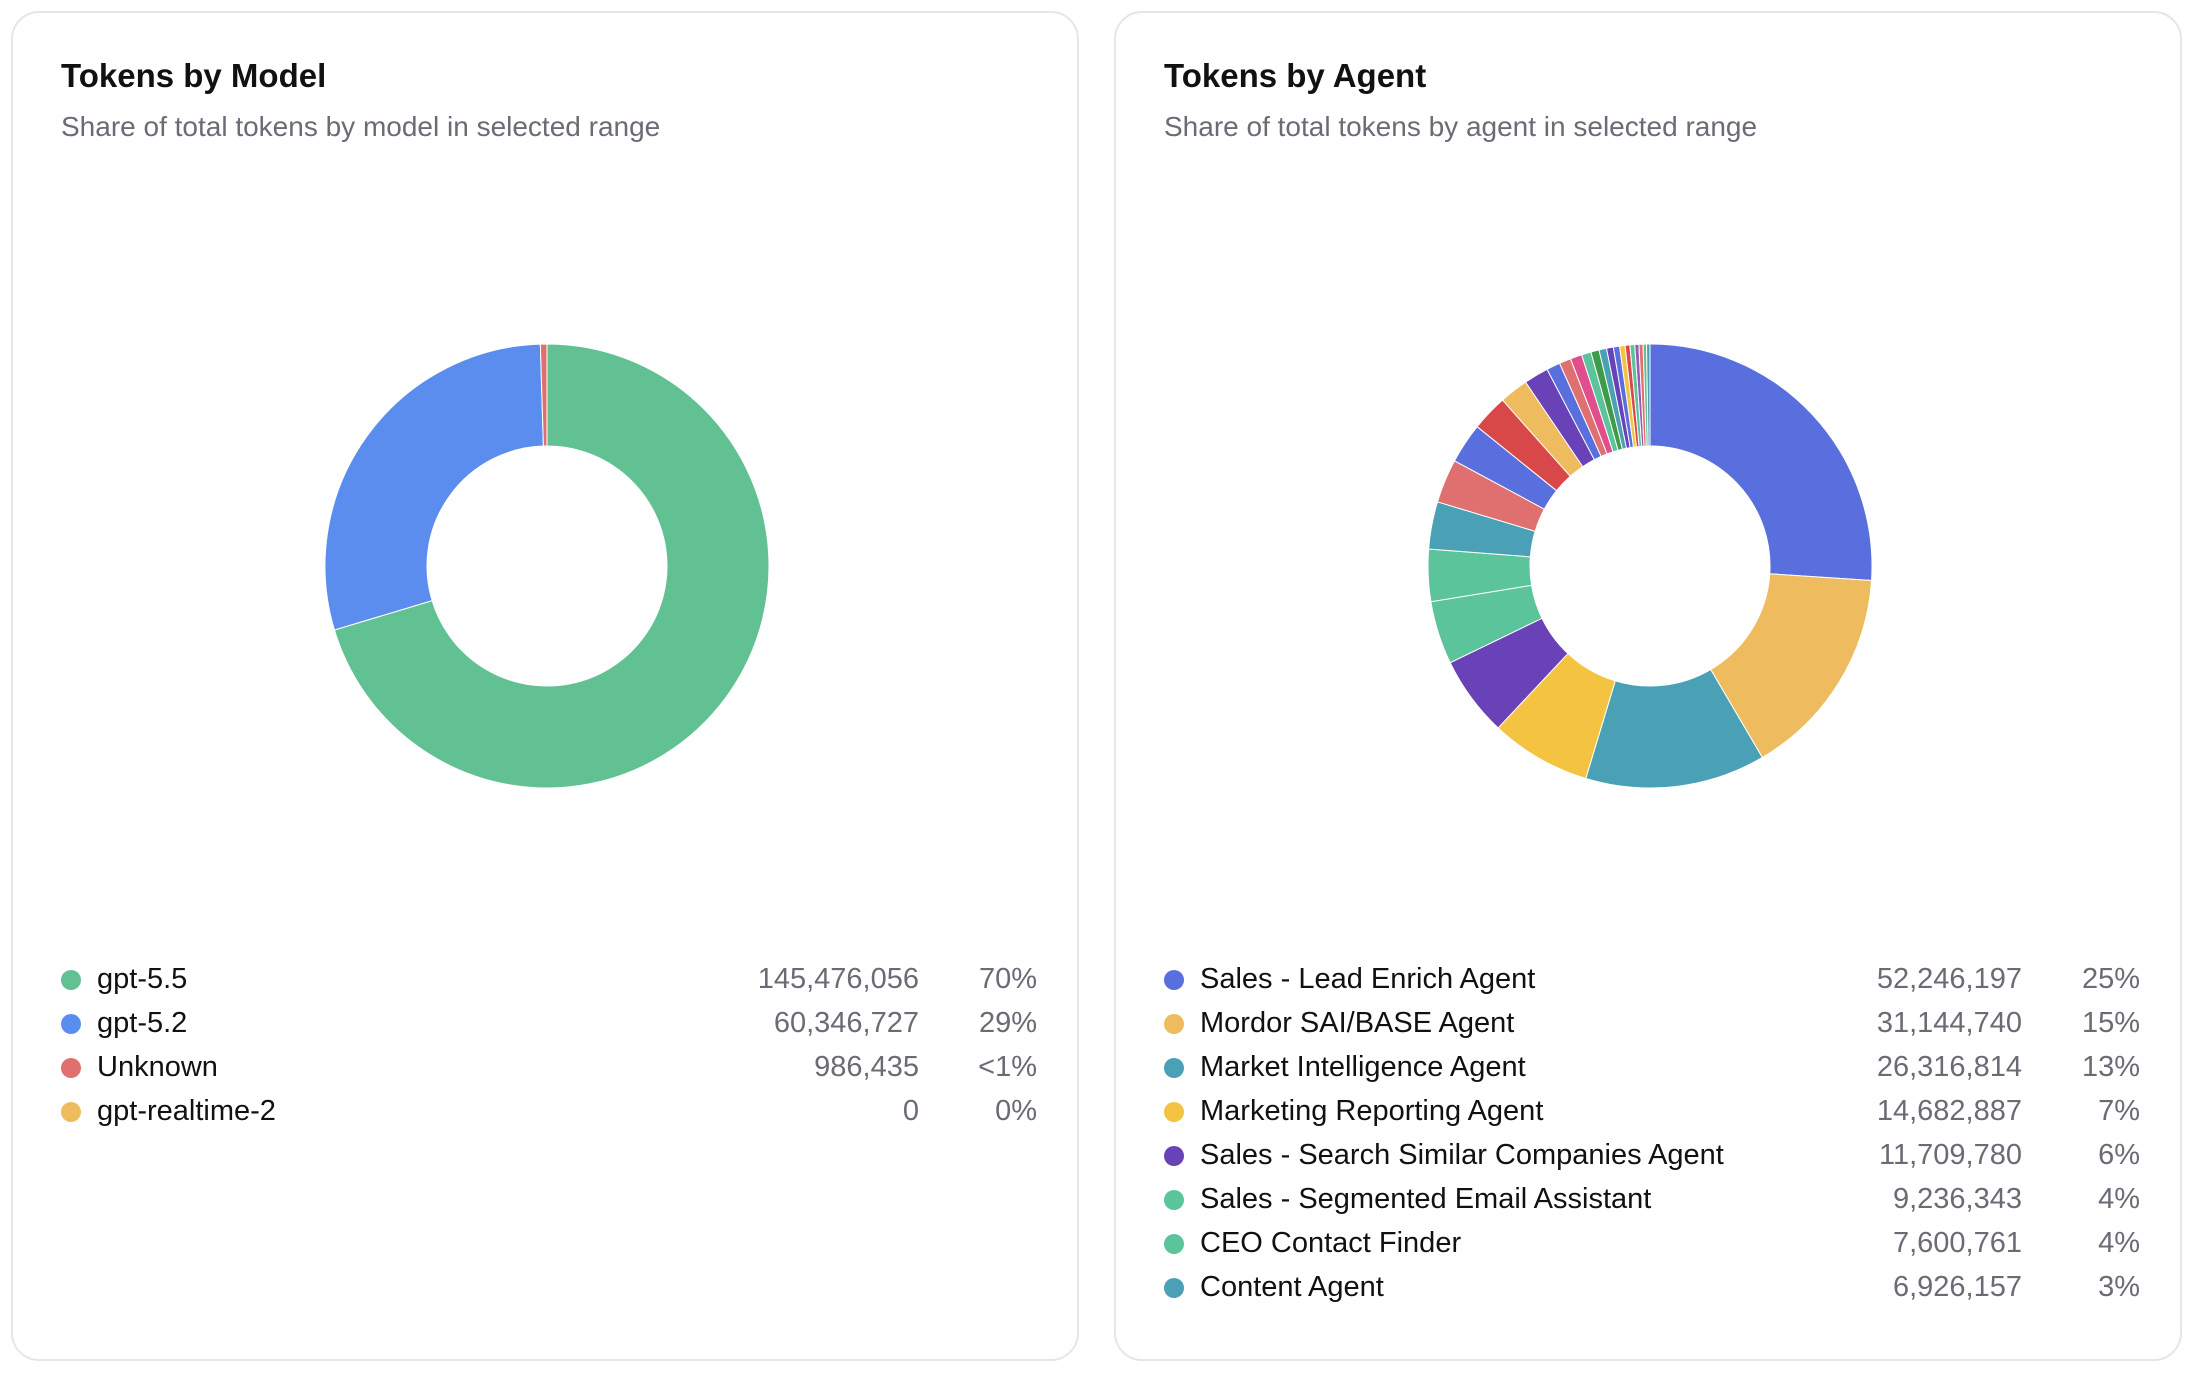 The image size is (2194, 1378). I want to click on legend-percentage: 0%, so click(1016, 1111).